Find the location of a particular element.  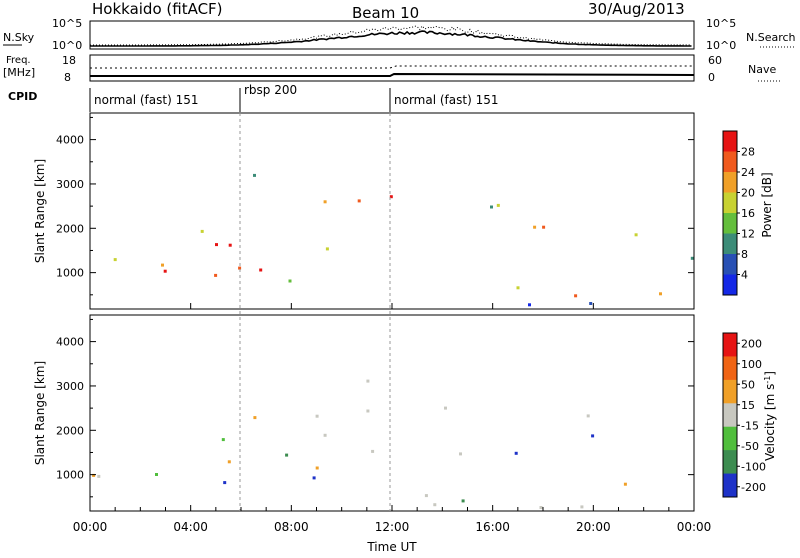

nsearch-tick-bottom: 10^0 is located at coordinates (721, 45).